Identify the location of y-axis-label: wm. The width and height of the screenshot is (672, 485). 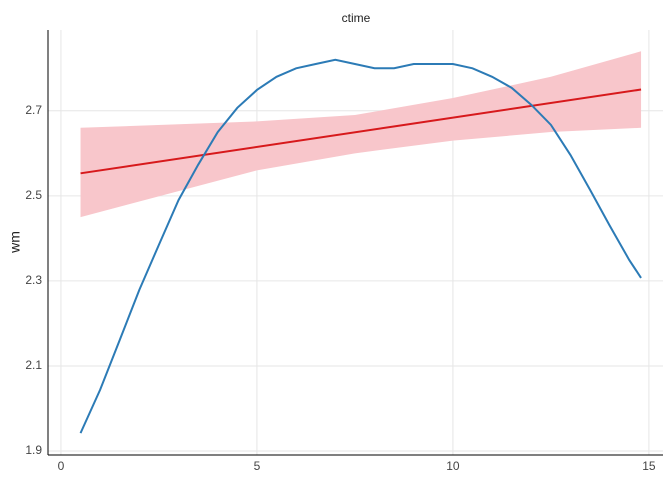
(15, 242).